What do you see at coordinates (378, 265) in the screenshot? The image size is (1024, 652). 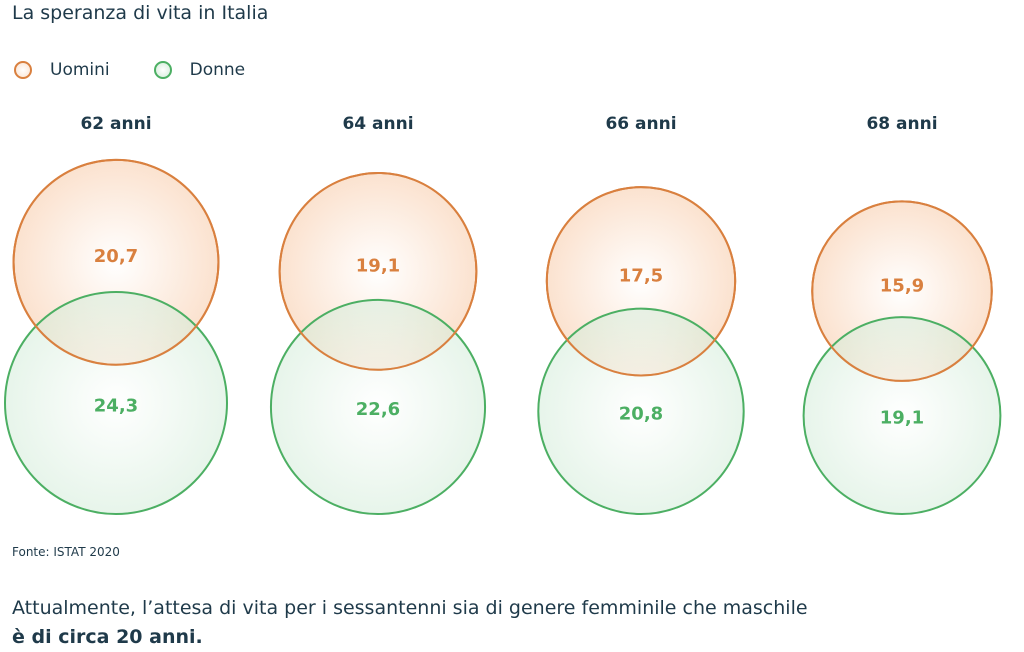 I see `value-label-uomini: 19,1` at bounding box center [378, 265].